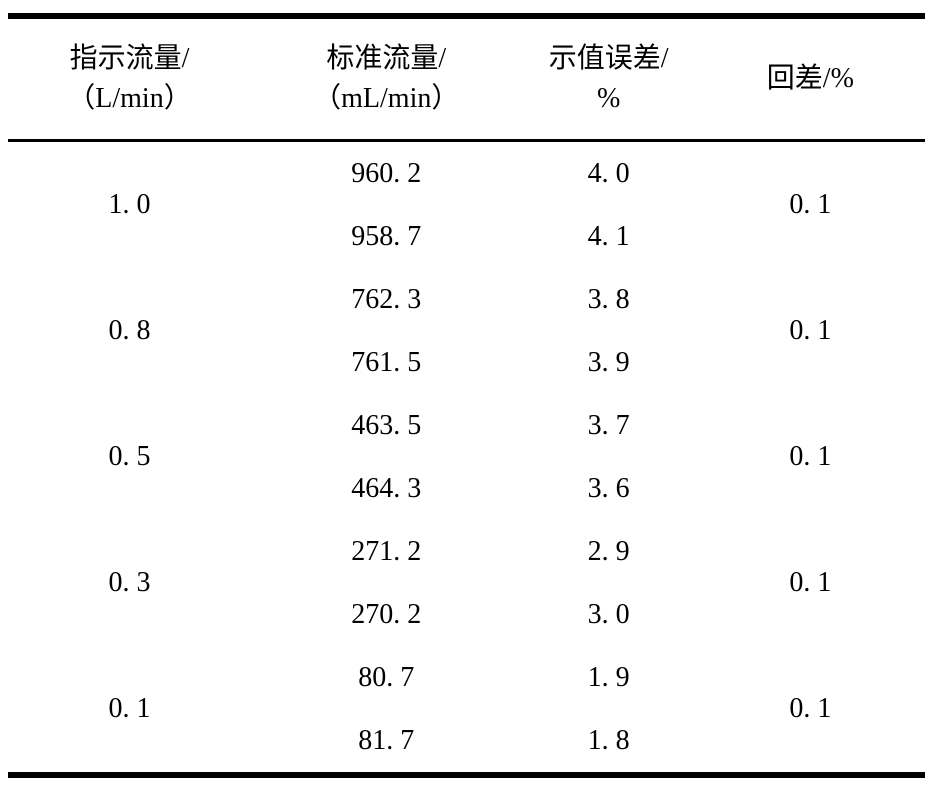 Image resolution: width=934 pixels, height=786 pixels. Describe the element at coordinates (608, 740) in the screenshot. I see `cell-indication-error: 1. 8` at that location.